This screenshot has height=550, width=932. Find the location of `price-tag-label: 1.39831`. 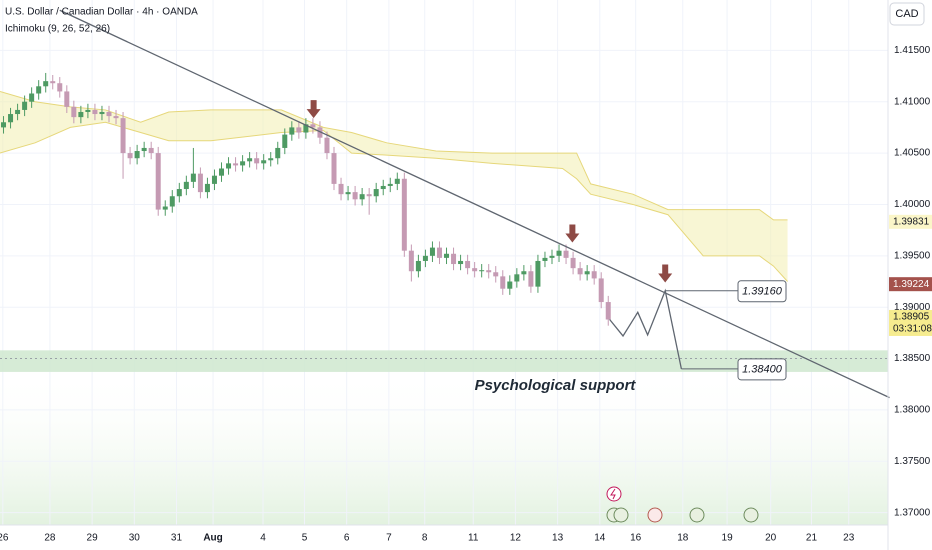

price-tag-label: 1.39831 is located at coordinates (911, 221).